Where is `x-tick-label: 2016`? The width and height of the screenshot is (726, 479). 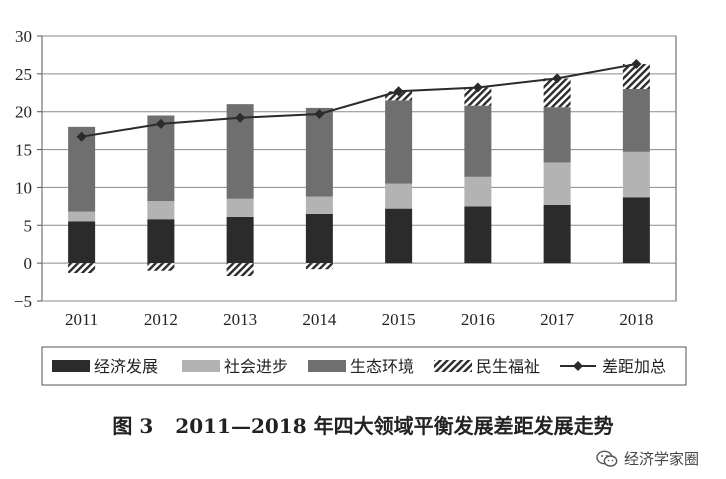
x-tick-label: 2016 is located at coordinates (478, 319).